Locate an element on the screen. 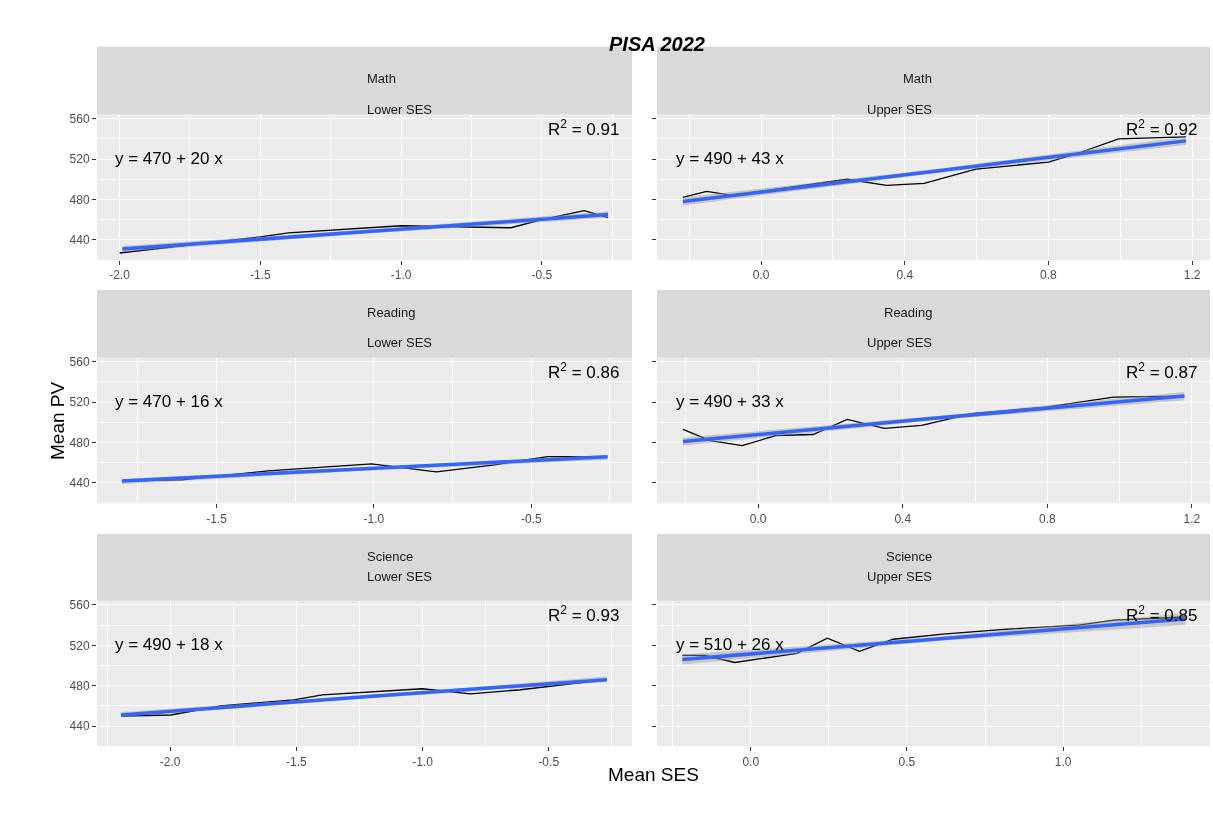  annotation: y = 510 + 26 x is located at coordinates (730, 644).